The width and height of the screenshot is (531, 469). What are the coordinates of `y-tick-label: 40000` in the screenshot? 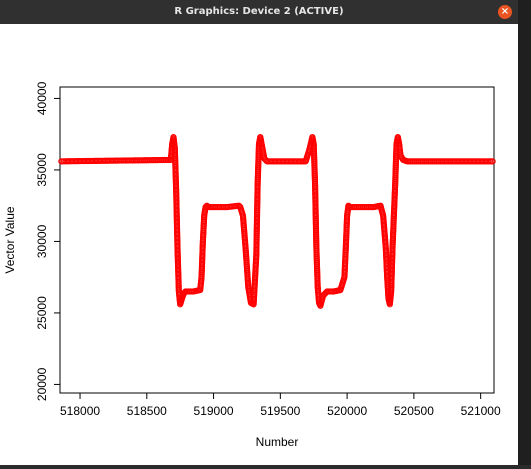 It's located at (42, 98).